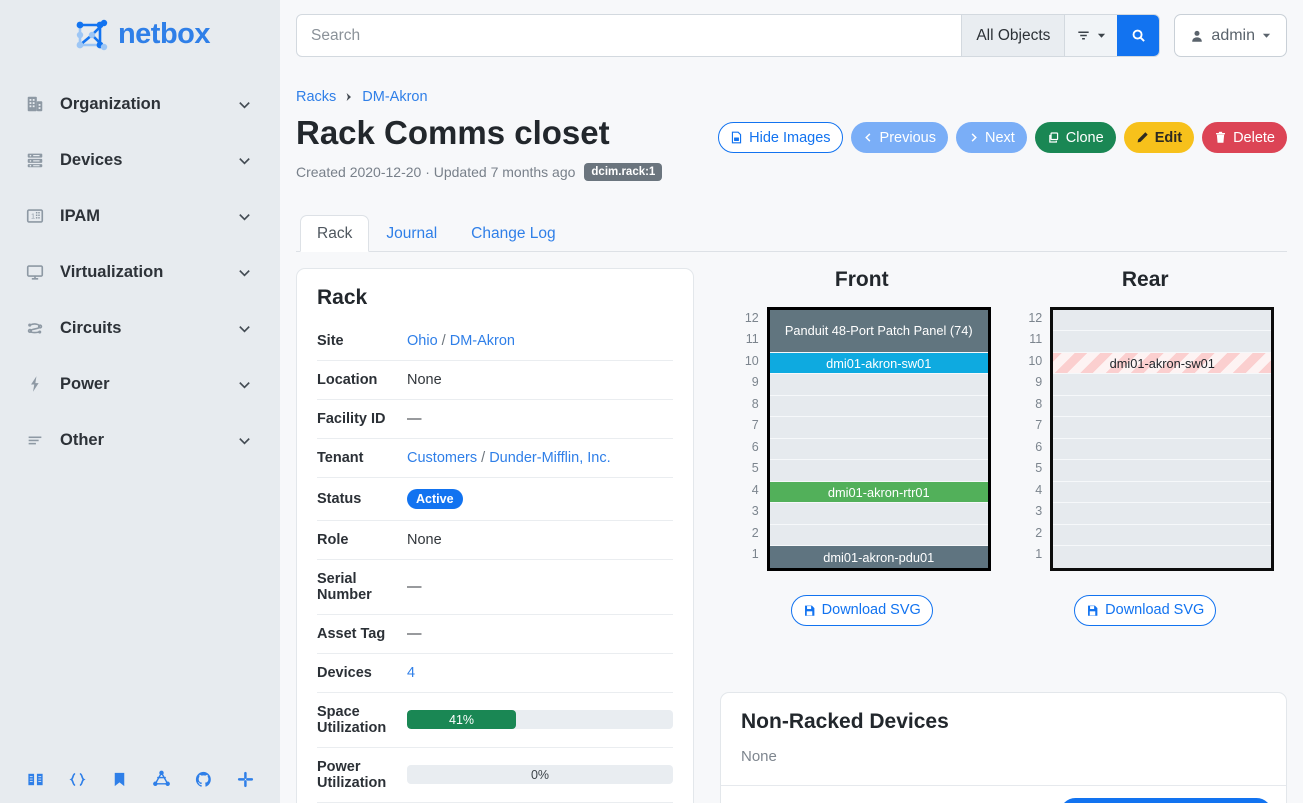 Image resolution: width=1303 pixels, height=803 pixels. What do you see at coordinates (540, 586) in the screenshot?
I see `row-value: —` at bounding box center [540, 586].